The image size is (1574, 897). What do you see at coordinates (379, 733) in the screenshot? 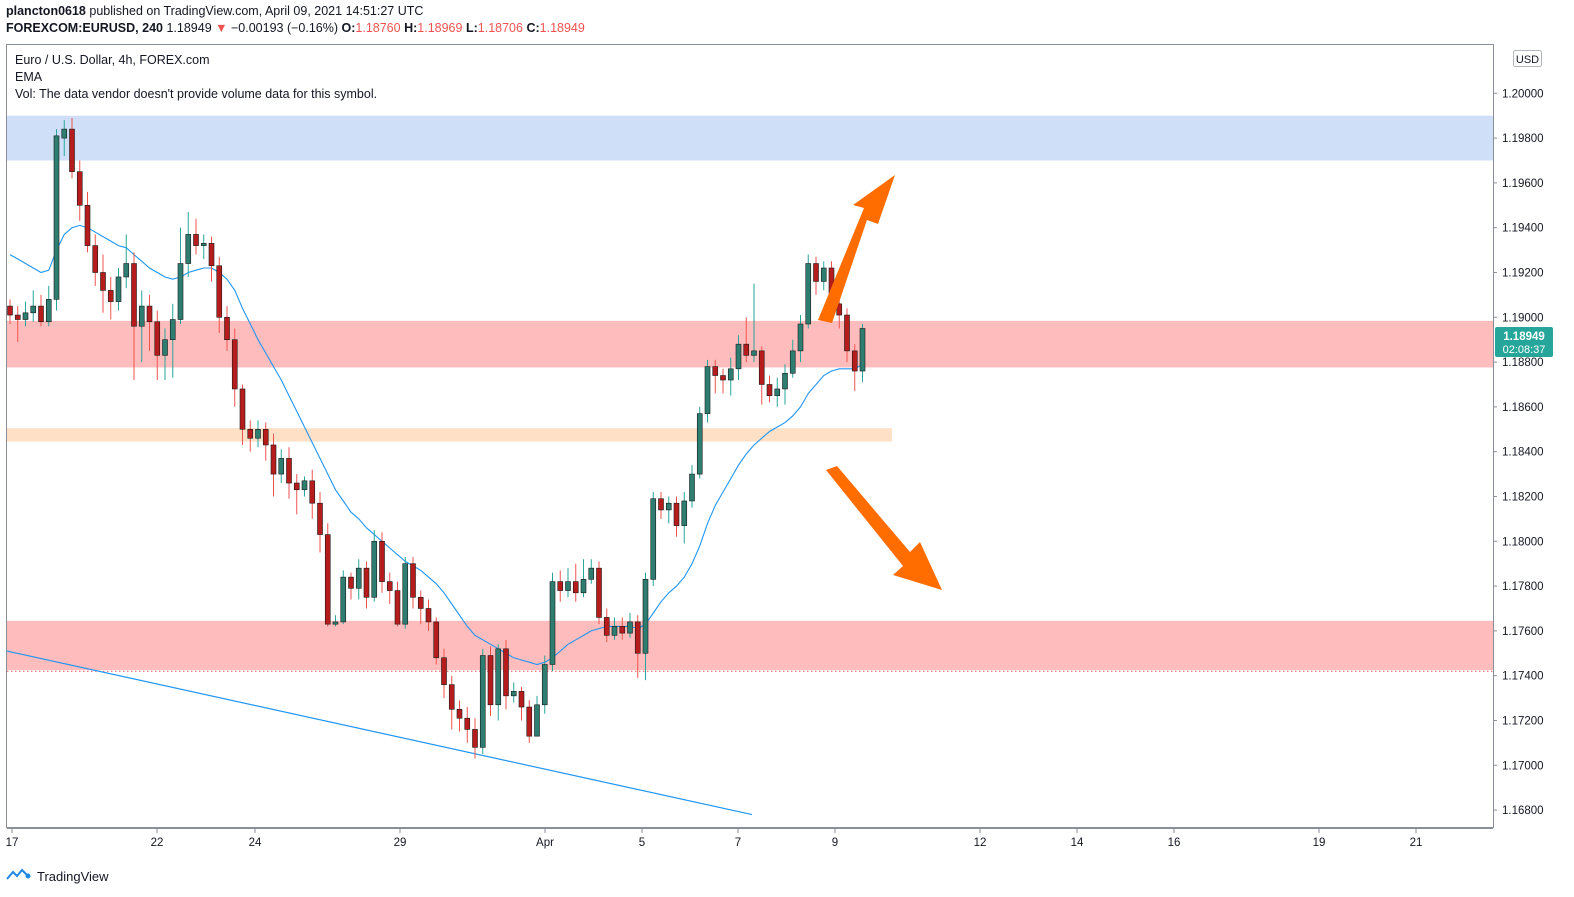
I see `trendline` at bounding box center [379, 733].